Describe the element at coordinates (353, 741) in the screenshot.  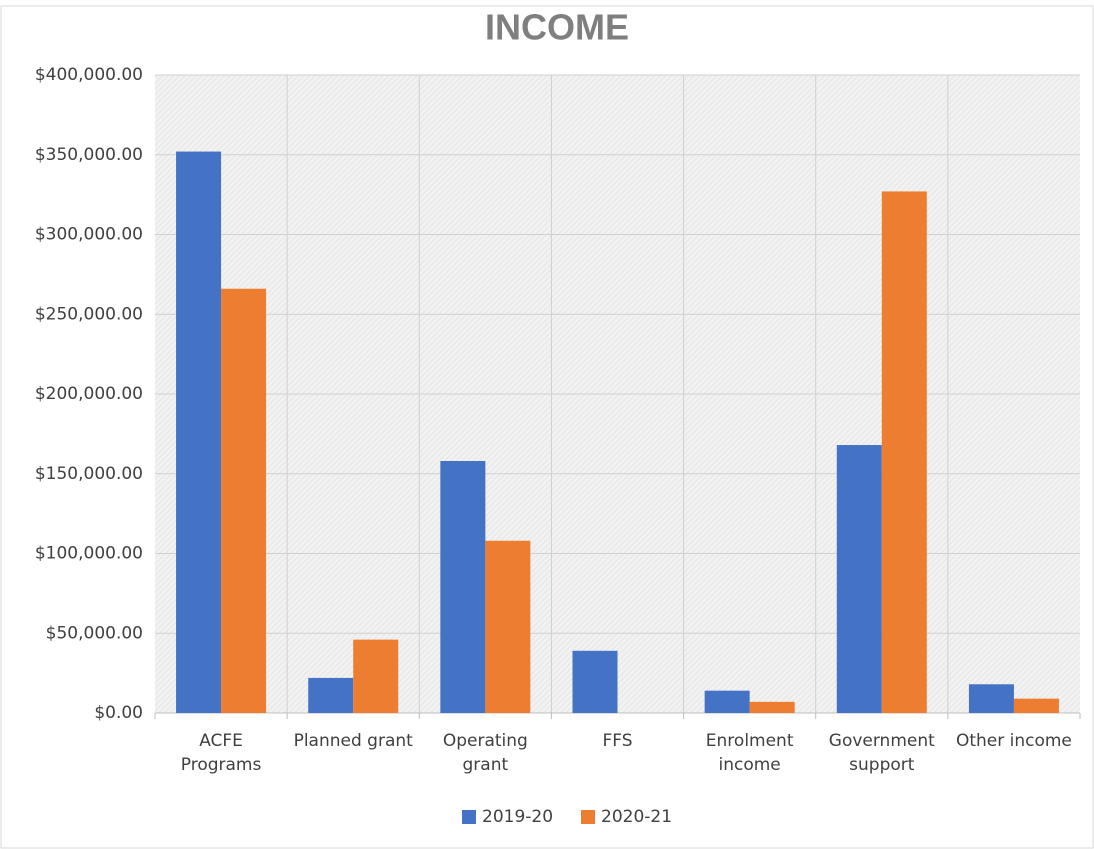
I see `x-tick-label: Planned grant` at that location.